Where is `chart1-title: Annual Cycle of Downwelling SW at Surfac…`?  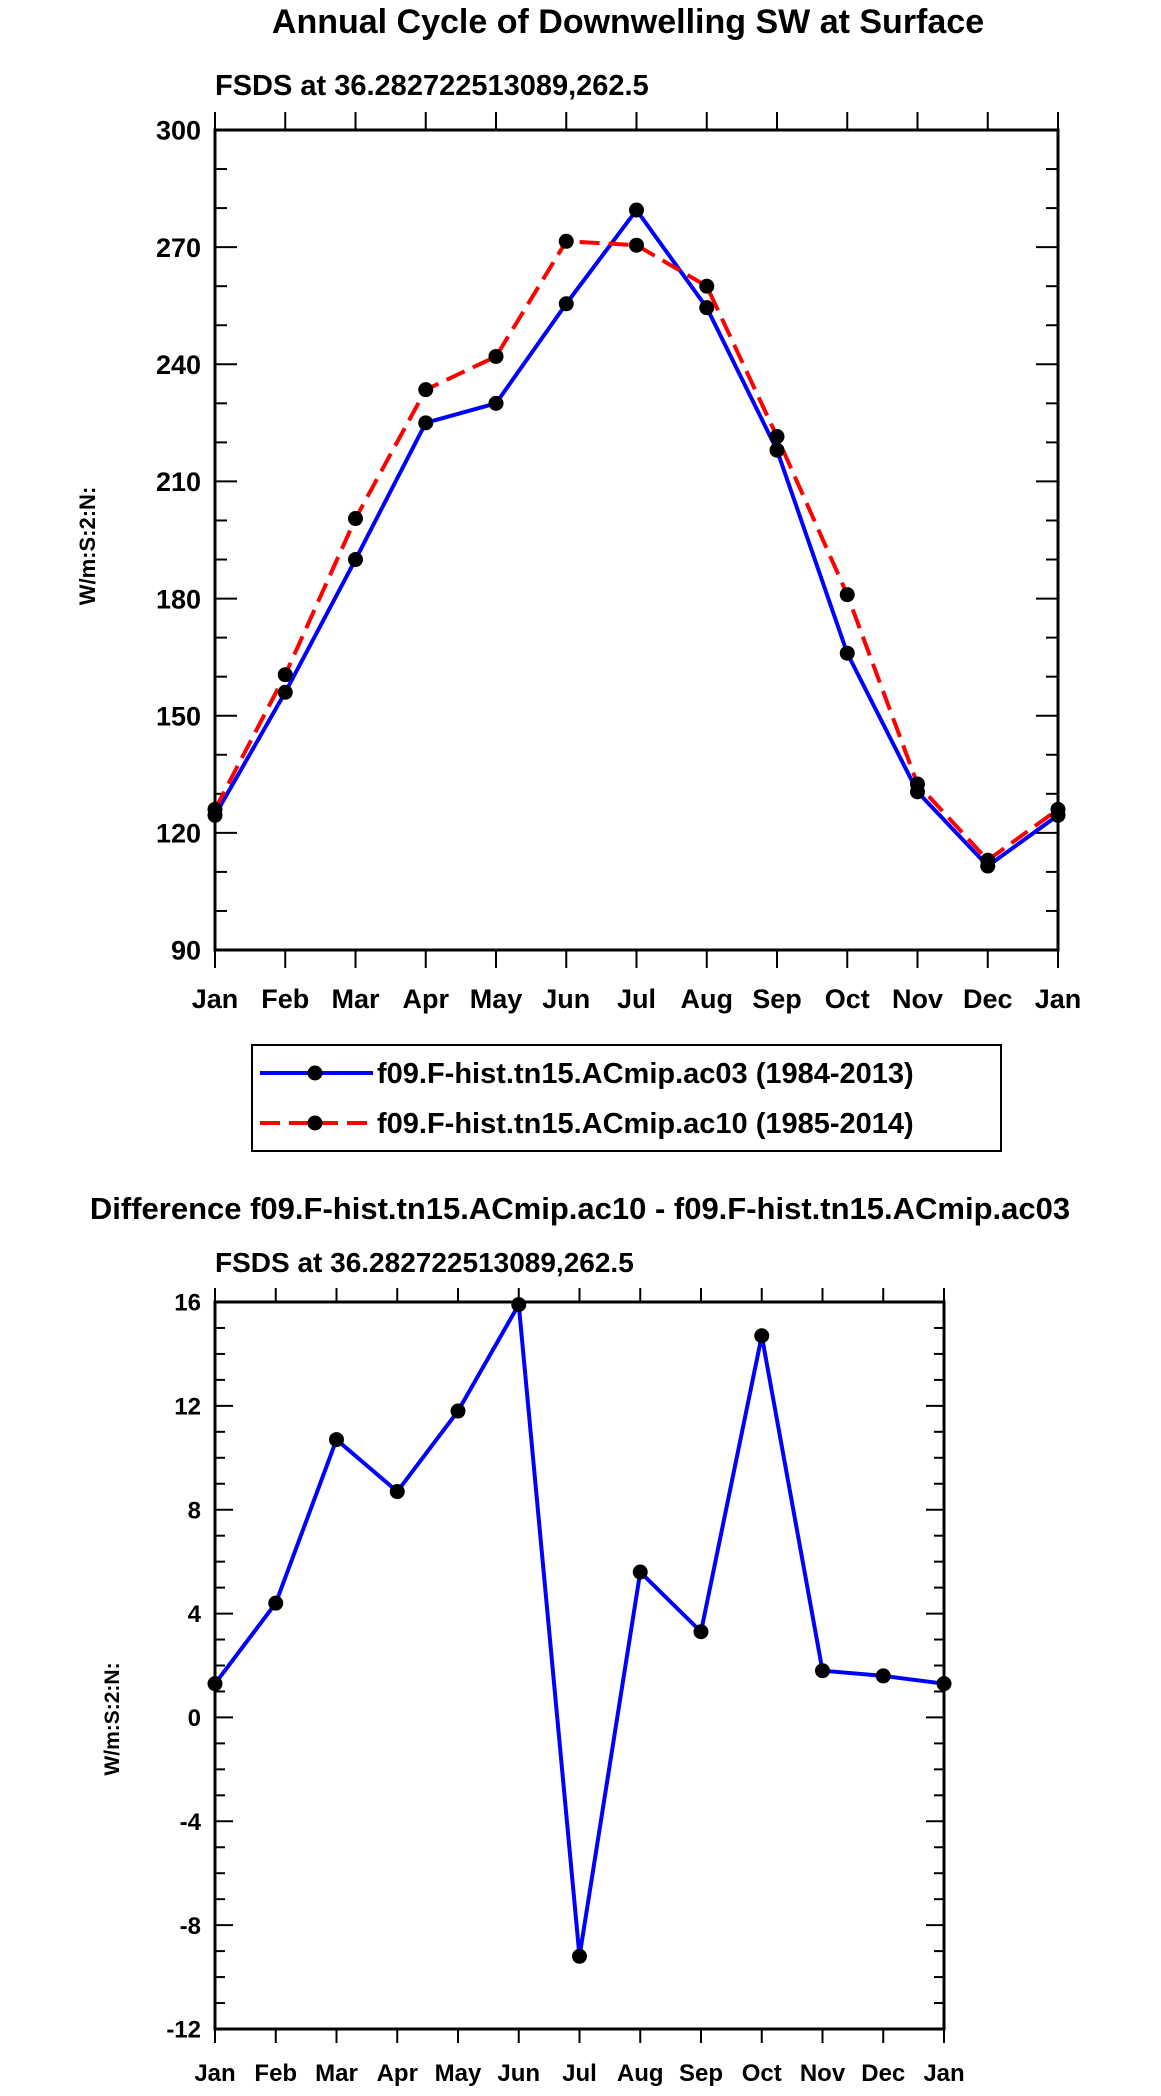
chart1-title: Annual Cycle of Downwelling SW at Surfac… is located at coordinates (628, 22).